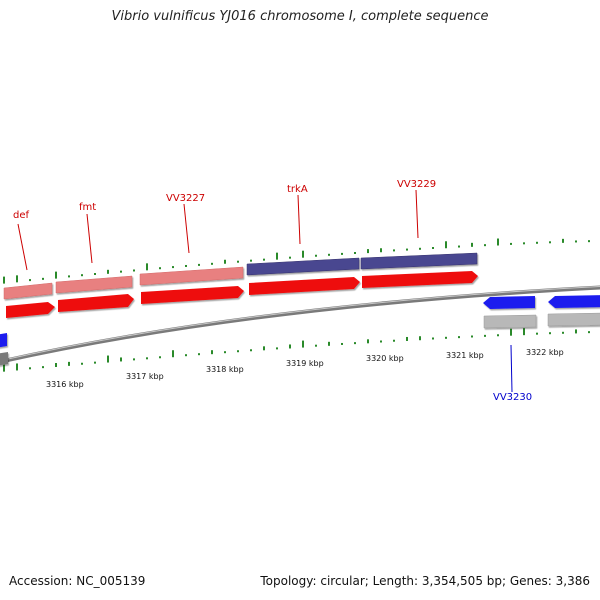 The width and height of the screenshot is (600, 600). Describe the element at coordinates (465, 355) in the screenshot. I see `kbp-tick-label: 3321 kbp` at that location.